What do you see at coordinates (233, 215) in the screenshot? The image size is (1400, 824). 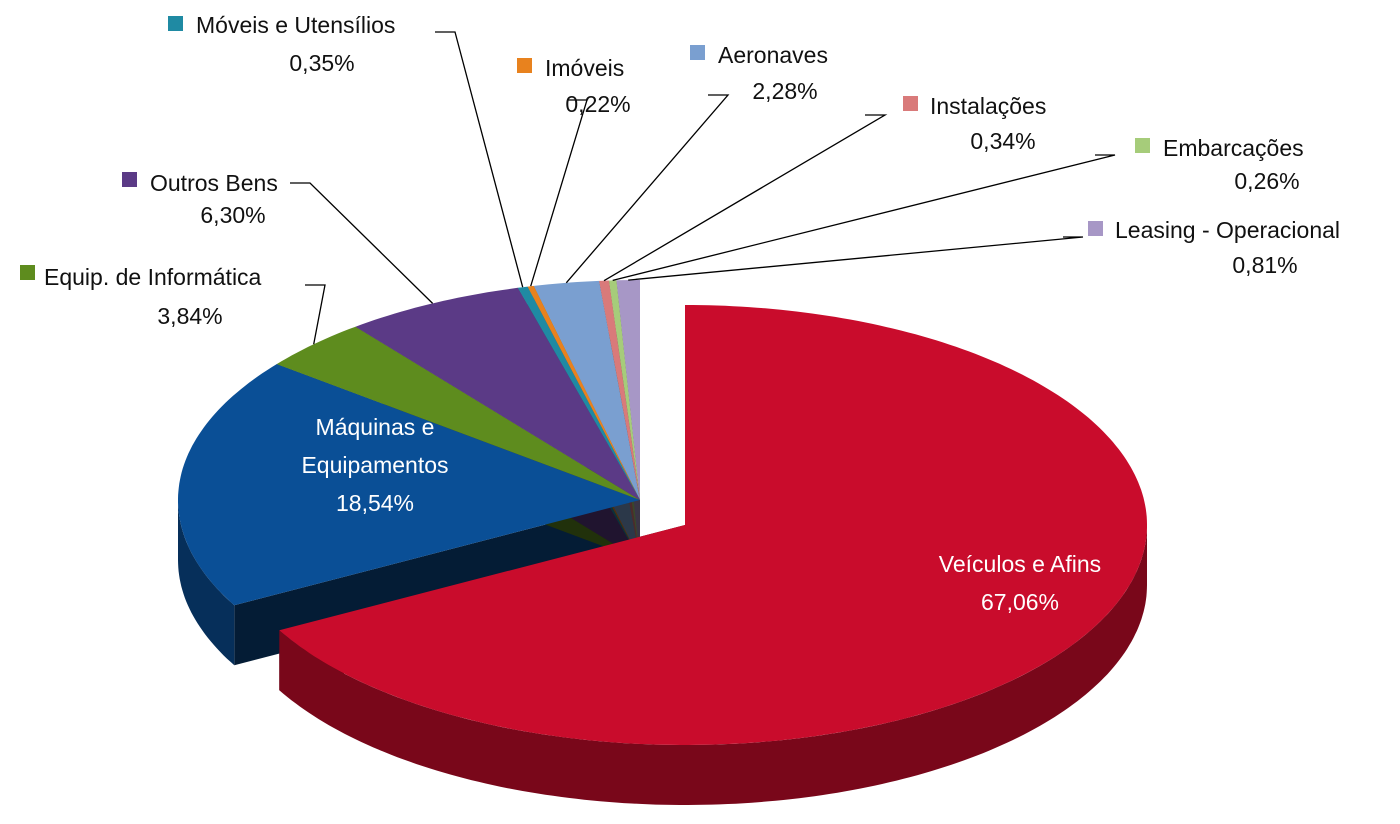 I see `value-label: 6,30%` at bounding box center [233, 215].